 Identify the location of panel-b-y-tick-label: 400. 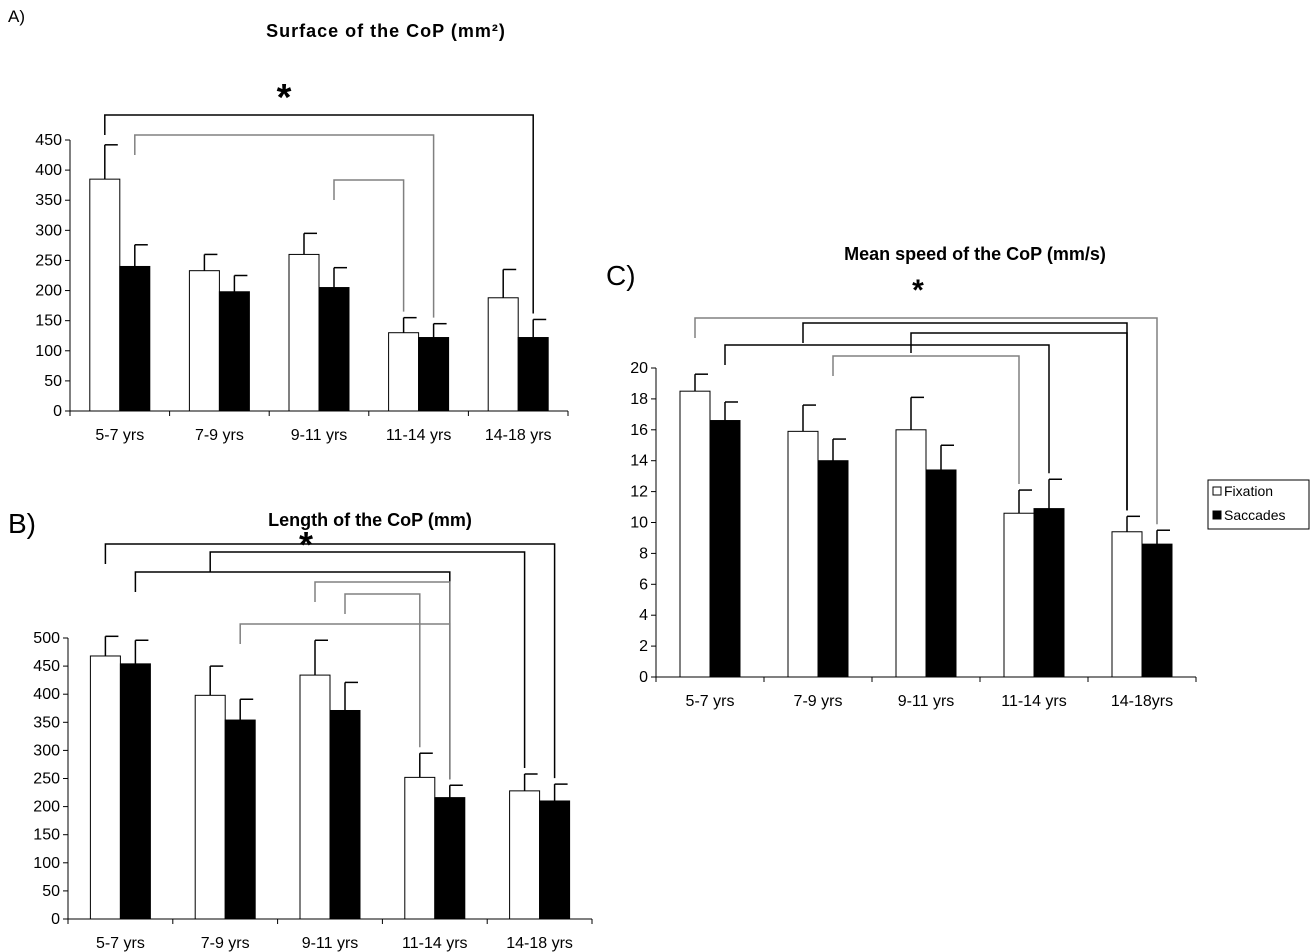
(46, 694).